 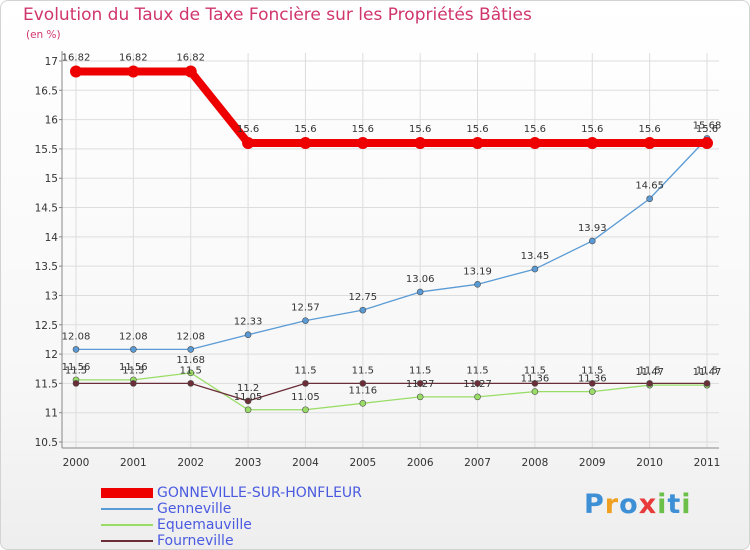 What do you see at coordinates (190, 360) in the screenshot?
I see `data-label-equemauville: 11.68` at bounding box center [190, 360].